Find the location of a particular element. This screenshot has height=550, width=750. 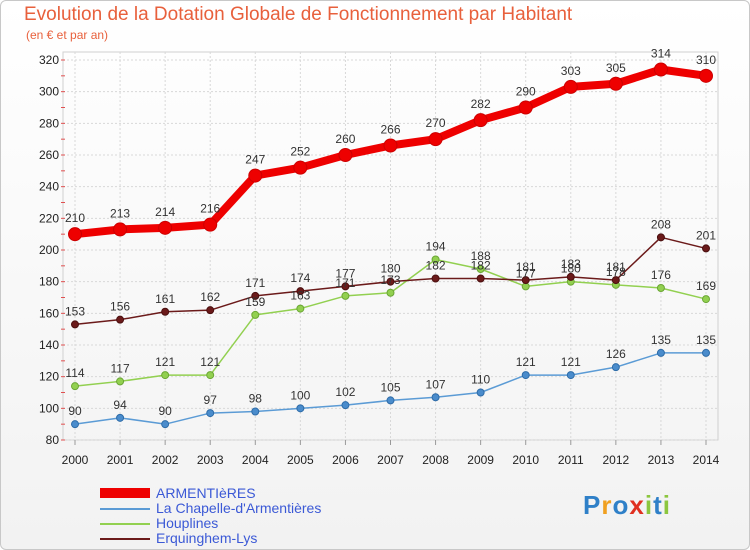

y-tick-label: 160 is located at coordinates (49, 313).